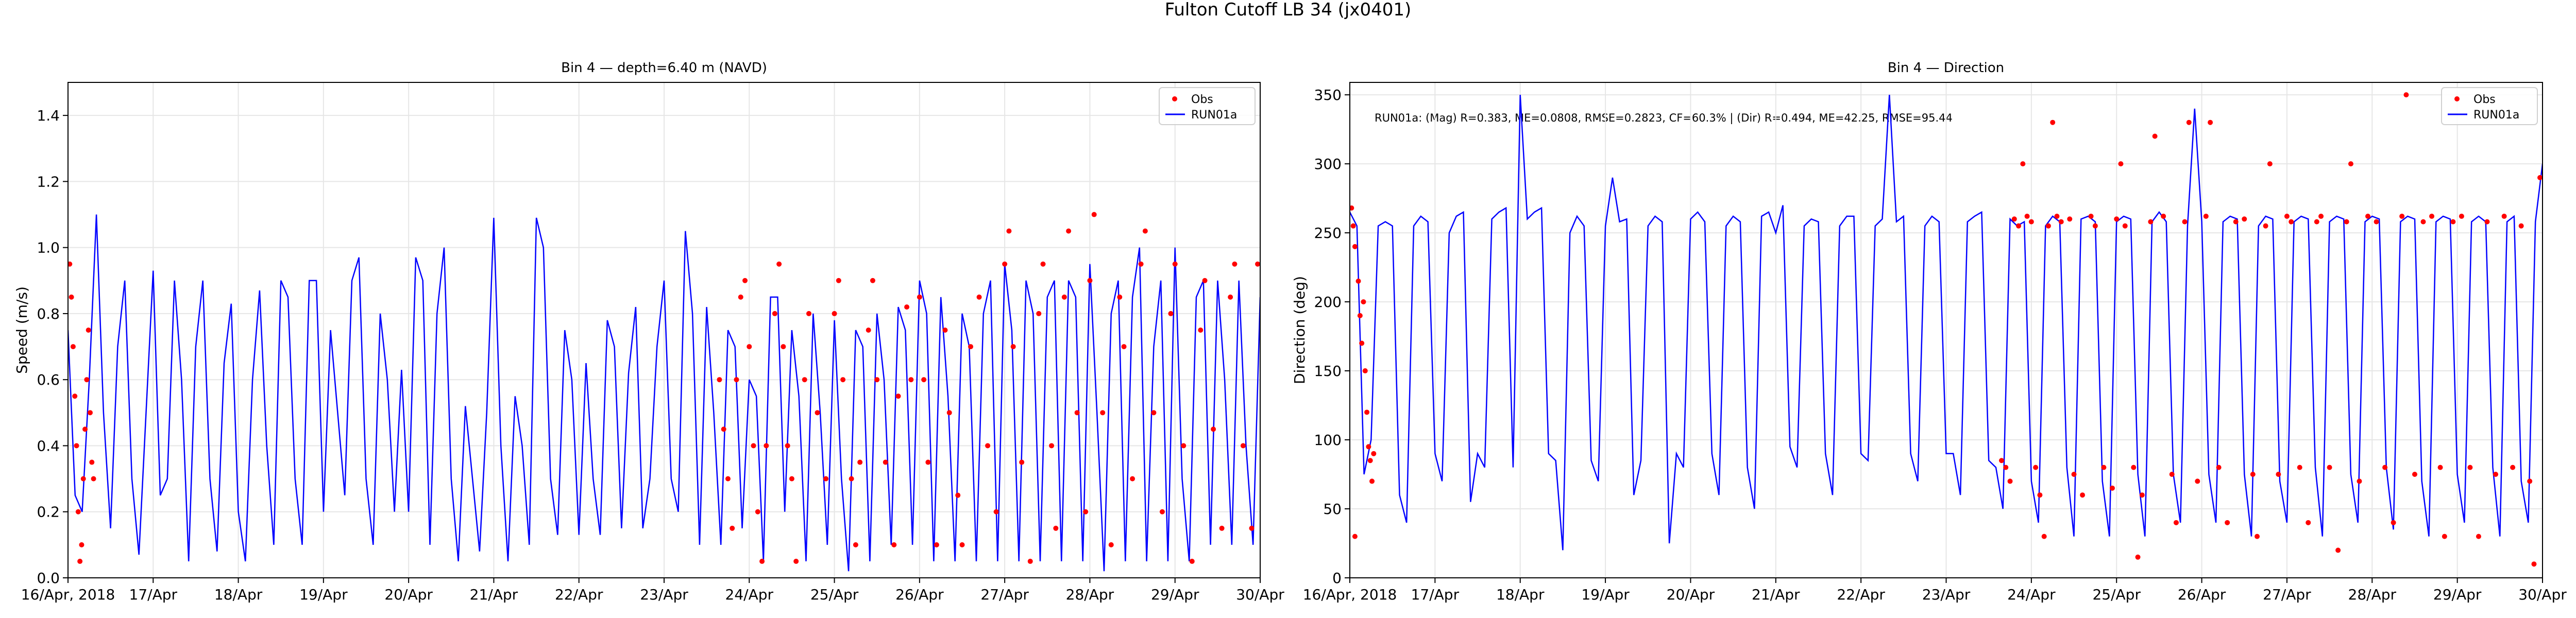  Describe the element at coordinates (2542, 595) in the screenshot. I see `x-tick-label: 30/Apr` at that location.